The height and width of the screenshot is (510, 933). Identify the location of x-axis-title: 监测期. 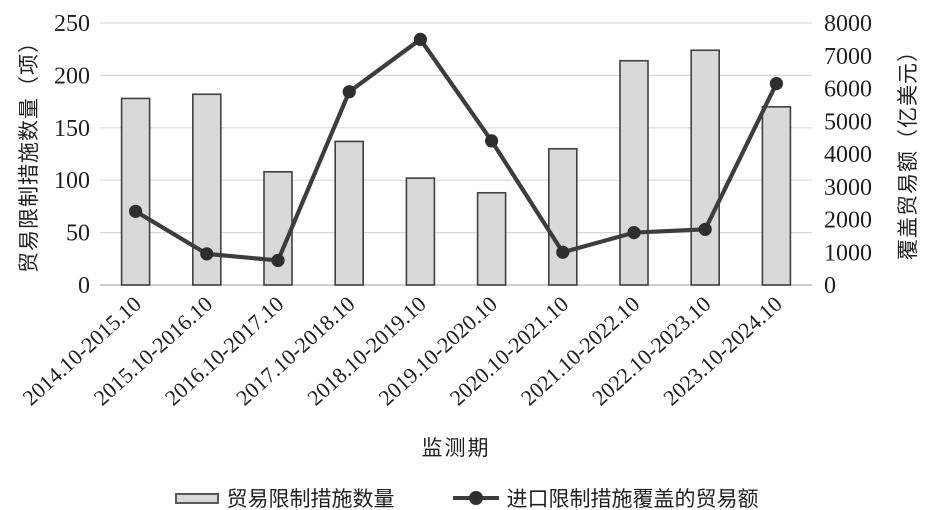
(456, 448).